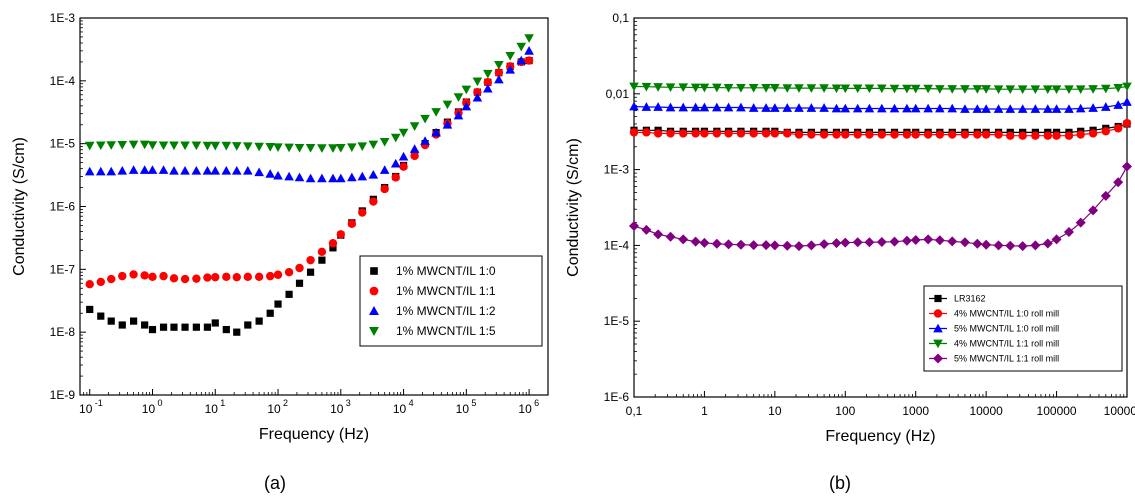 Image resolution: width=1135 pixels, height=497 pixels. Describe the element at coordinates (348, 403) in the screenshot. I see `panel-a-x-tick-exponent: 3` at that location.